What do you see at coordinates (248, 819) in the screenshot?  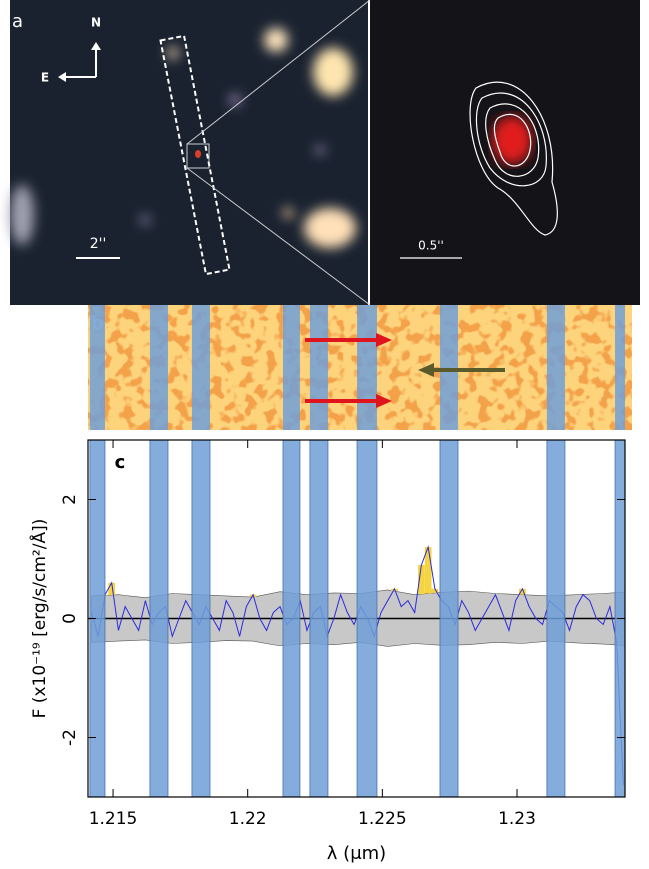 I see `x-tick-label: 1.22` at bounding box center [248, 819].